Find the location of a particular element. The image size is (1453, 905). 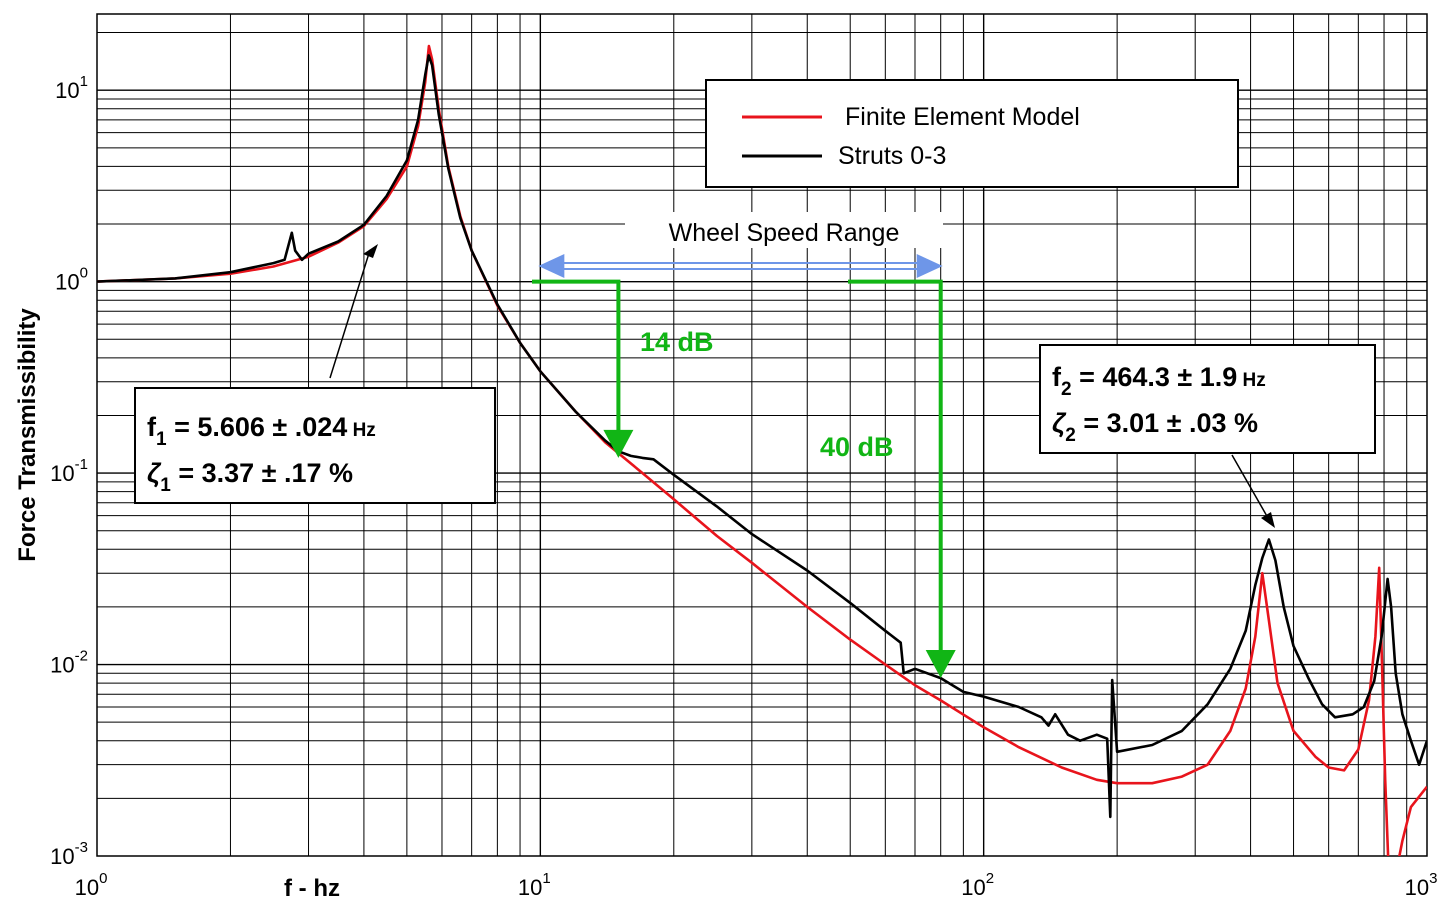

y-tick-label: 10⁻¹ is located at coordinates (69, 471).